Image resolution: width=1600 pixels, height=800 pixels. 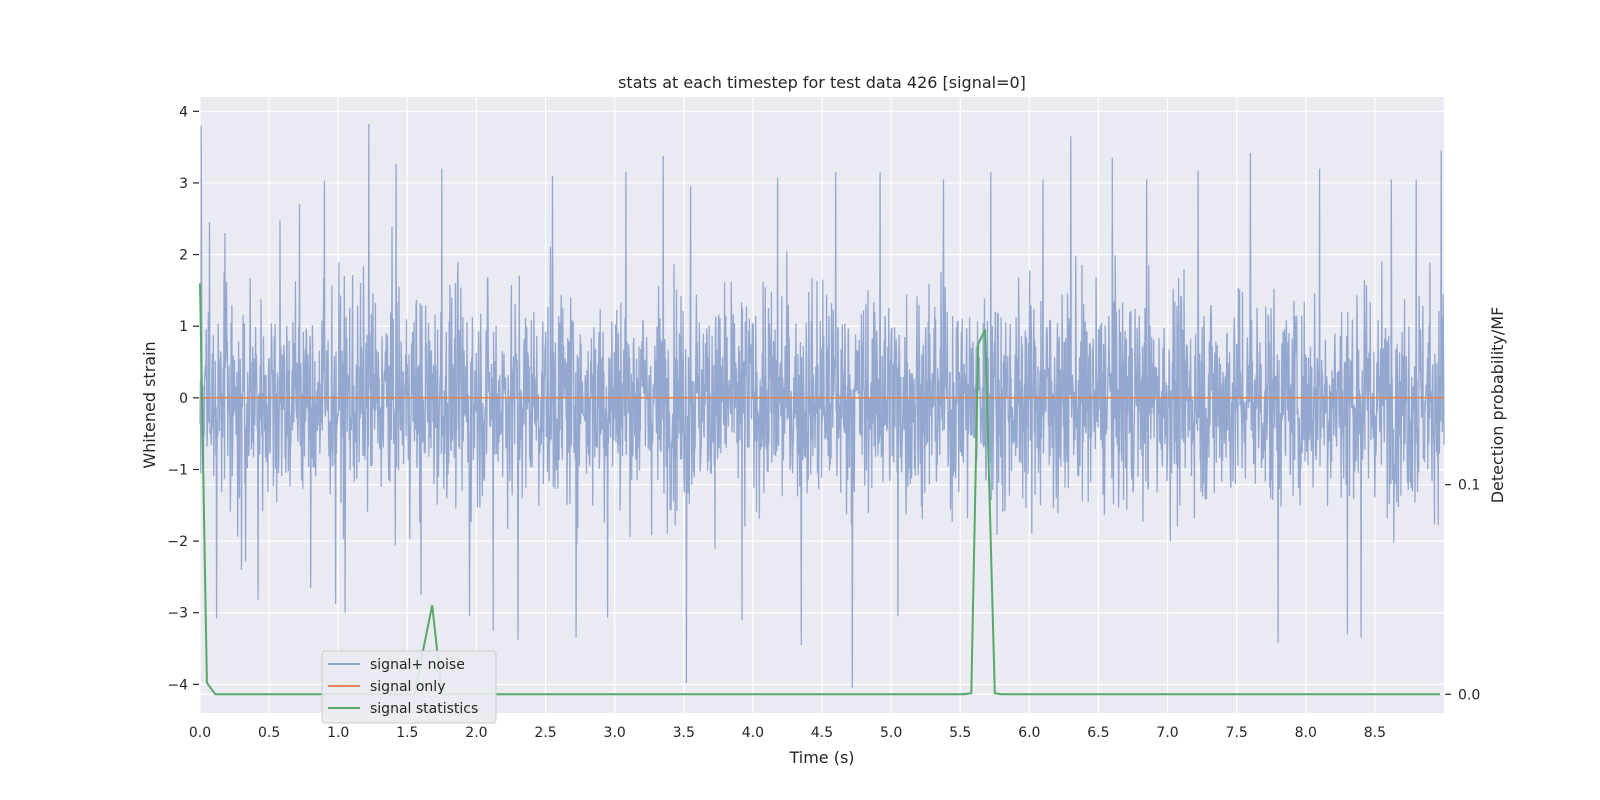 What do you see at coordinates (177, 542) in the screenshot?
I see `y-tick-label: −2` at bounding box center [177, 542].